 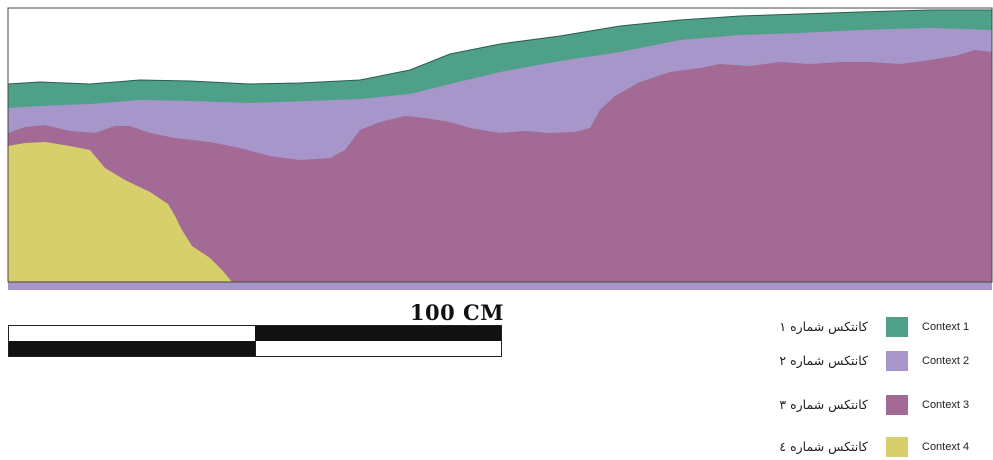 I want to click on legend-item-context-4: کانتکس شماره ٤ Context 4, so click(x=875, y=448).